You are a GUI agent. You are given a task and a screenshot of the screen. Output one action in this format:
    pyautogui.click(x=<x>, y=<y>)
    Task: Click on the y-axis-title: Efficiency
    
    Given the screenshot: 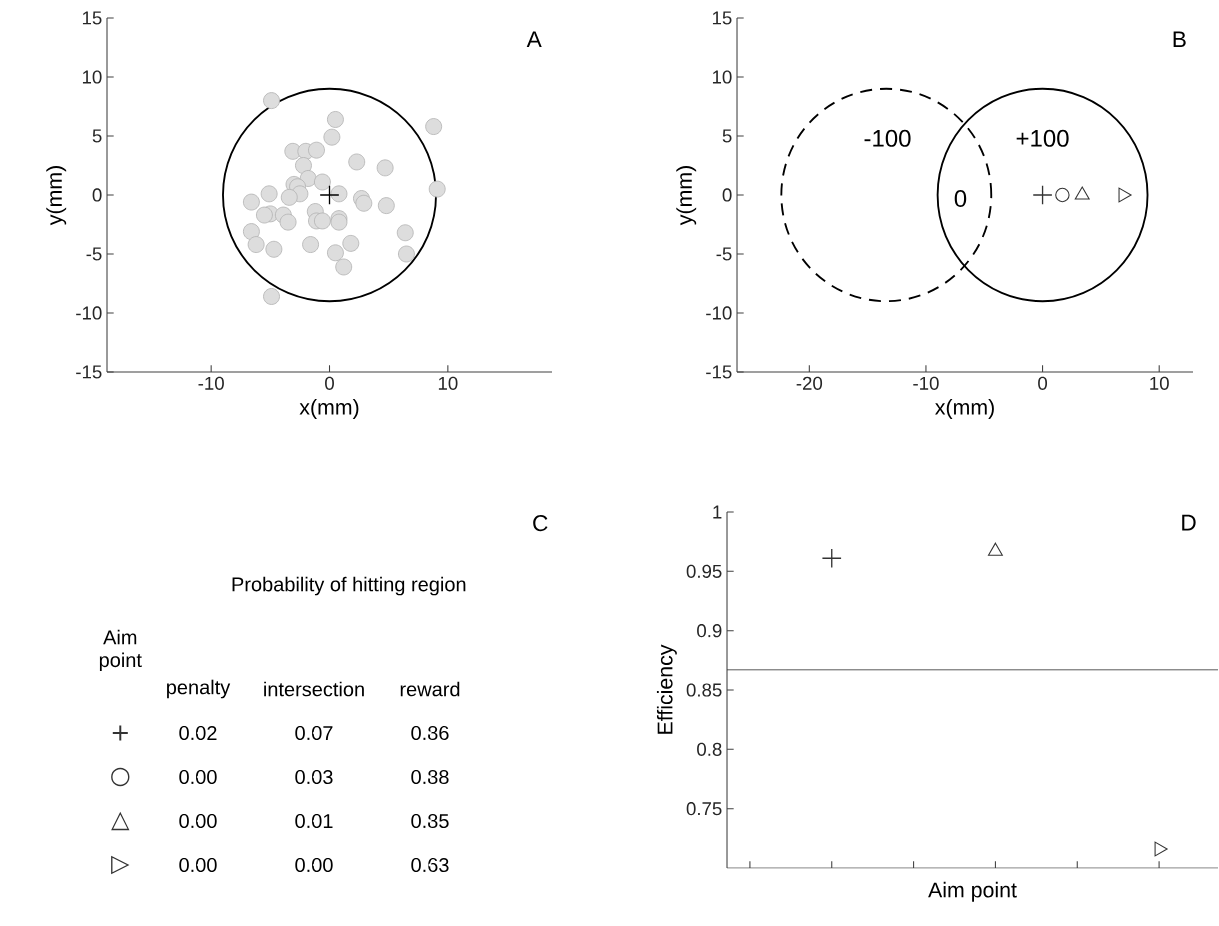 What is the action you would take?
    pyautogui.click(x=666, y=689)
    